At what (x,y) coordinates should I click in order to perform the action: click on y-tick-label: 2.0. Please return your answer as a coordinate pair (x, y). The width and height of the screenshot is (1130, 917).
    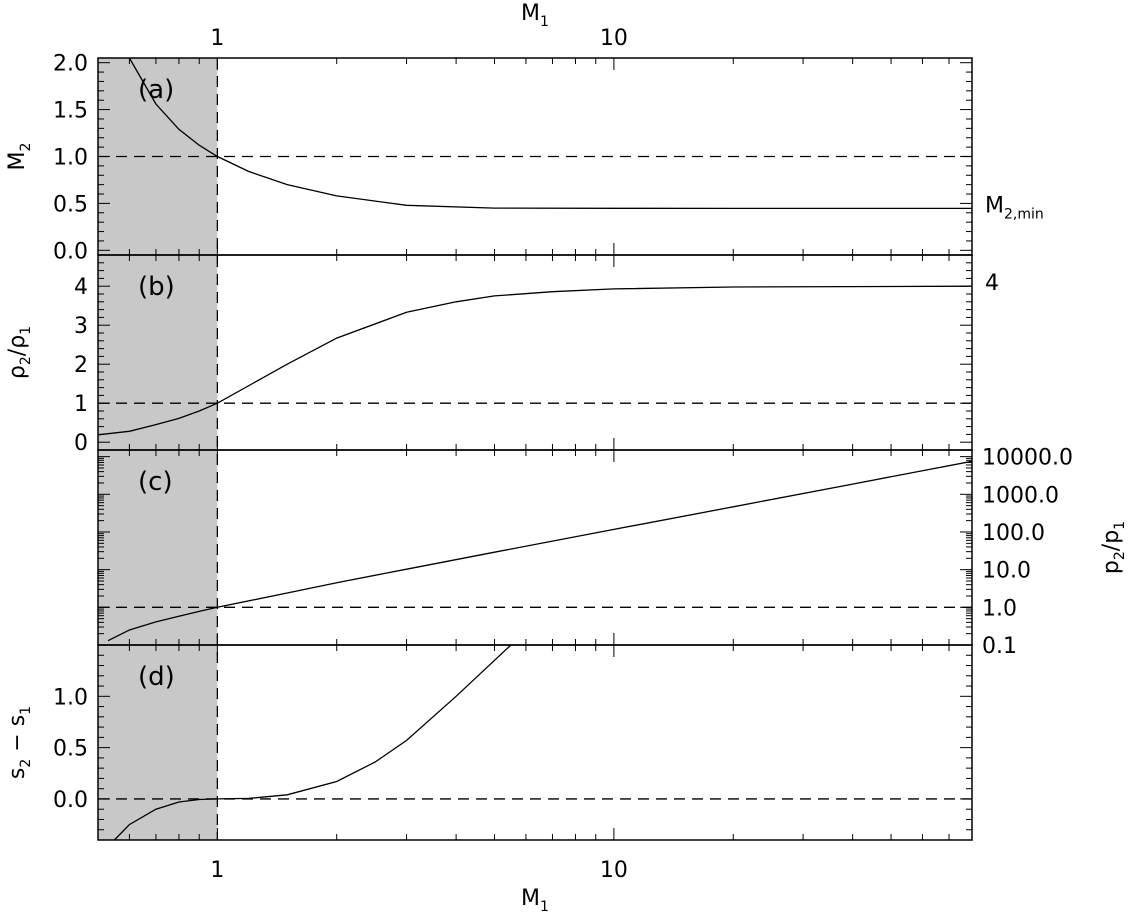
    Looking at the image, I should click on (70, 64).